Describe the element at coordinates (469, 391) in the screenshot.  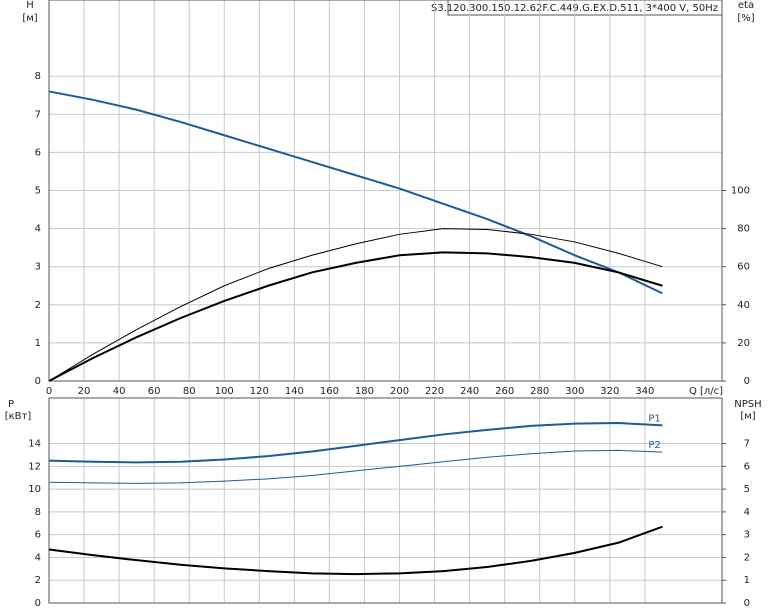
I see `x-tick-label: 240` at that location.